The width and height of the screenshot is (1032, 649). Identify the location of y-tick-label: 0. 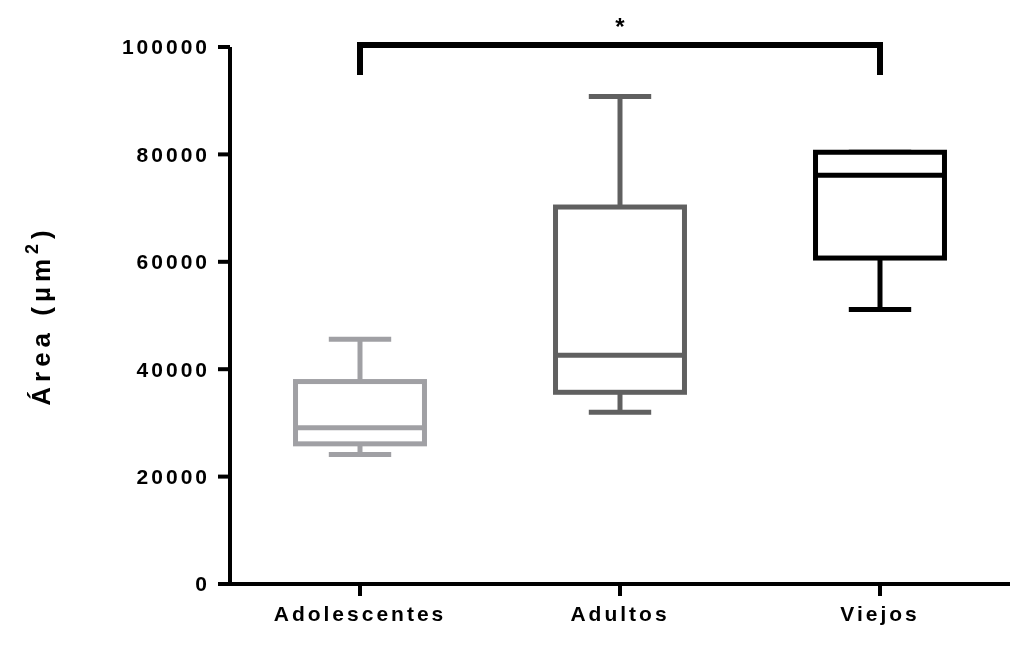
(202, 584).